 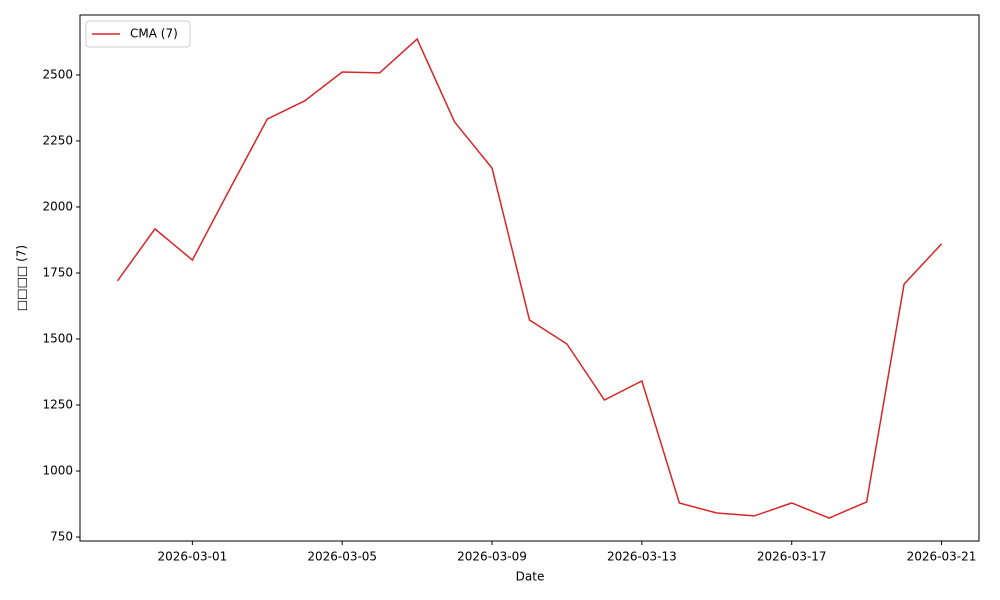 What do you see at coordinates (61, 537) in the screenshot?
I see `y-tick-label: 750` at bounding box center [61, 537].